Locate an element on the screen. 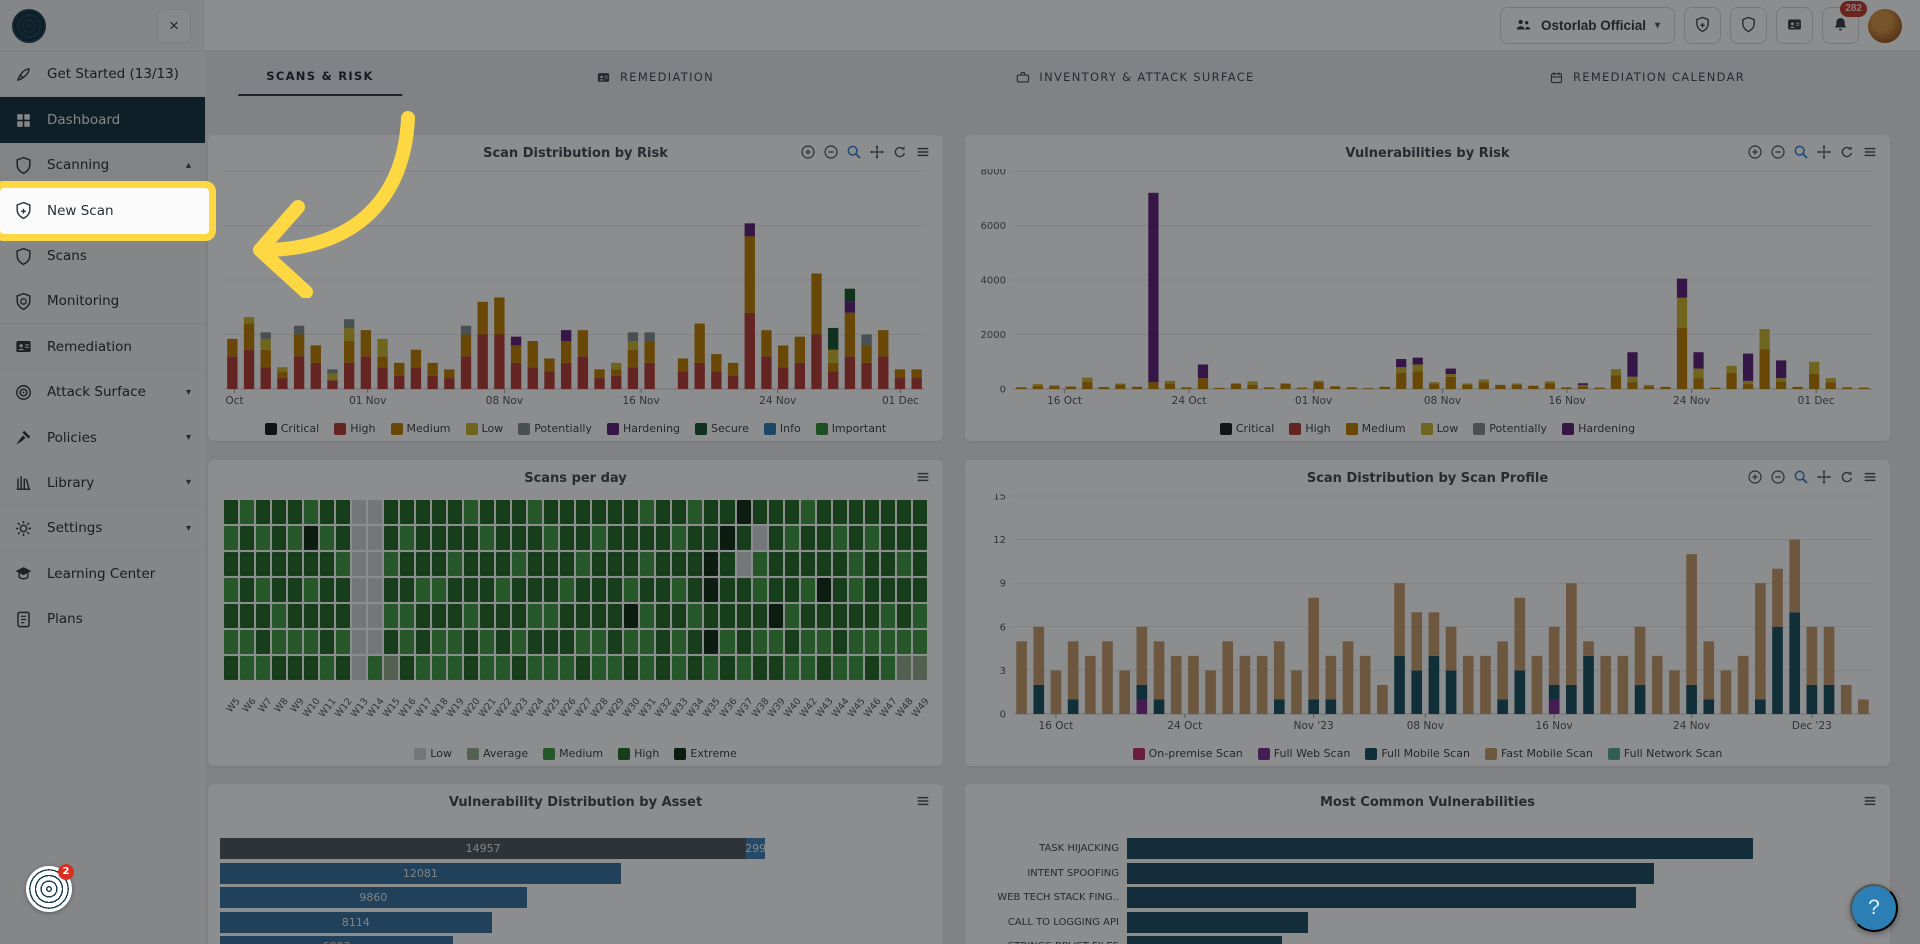 The image size is (1920, 944). legend-item: Full Web Scan is located at coordinates (1303, 753).